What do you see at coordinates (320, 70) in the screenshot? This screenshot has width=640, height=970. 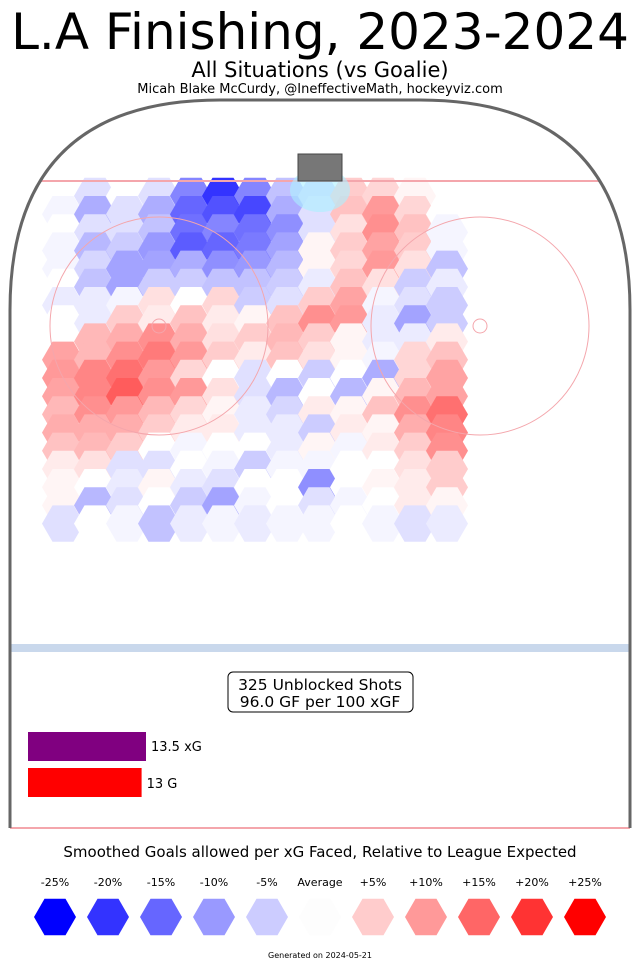 I see `chart-subtitle: All Situations (vs Goalie)` at bounding box center [320, 70].